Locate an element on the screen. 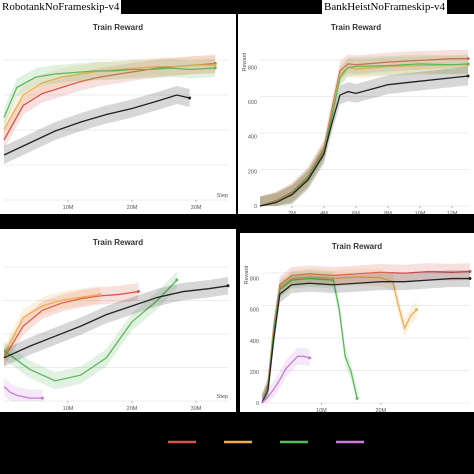 This screenshot has width=474, height=474. legend-svg is located at coordinates (266, 442).